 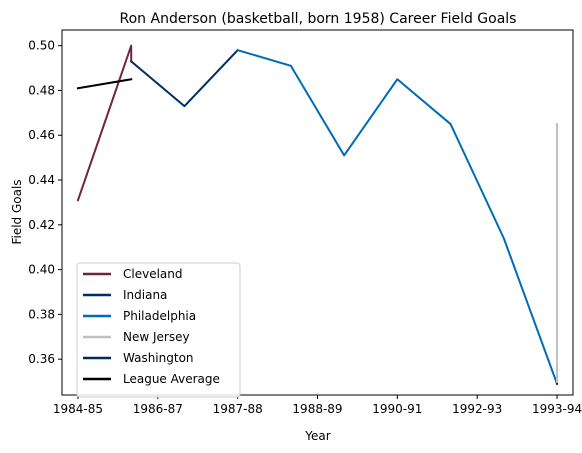 I want to click on x-tick-label: 1993-94, so click(x=557, y=409).